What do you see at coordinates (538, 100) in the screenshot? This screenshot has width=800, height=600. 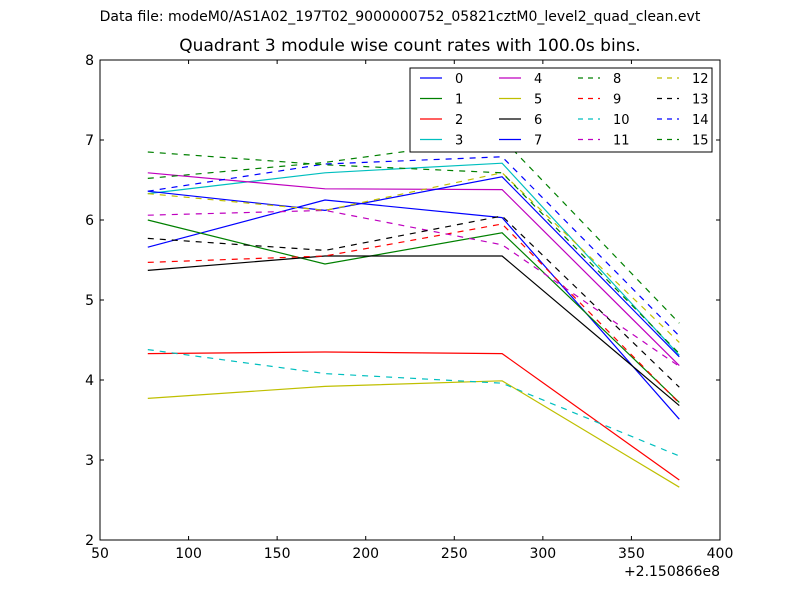 I see `legend-label-5: 5` at bounding box center [538, 100].